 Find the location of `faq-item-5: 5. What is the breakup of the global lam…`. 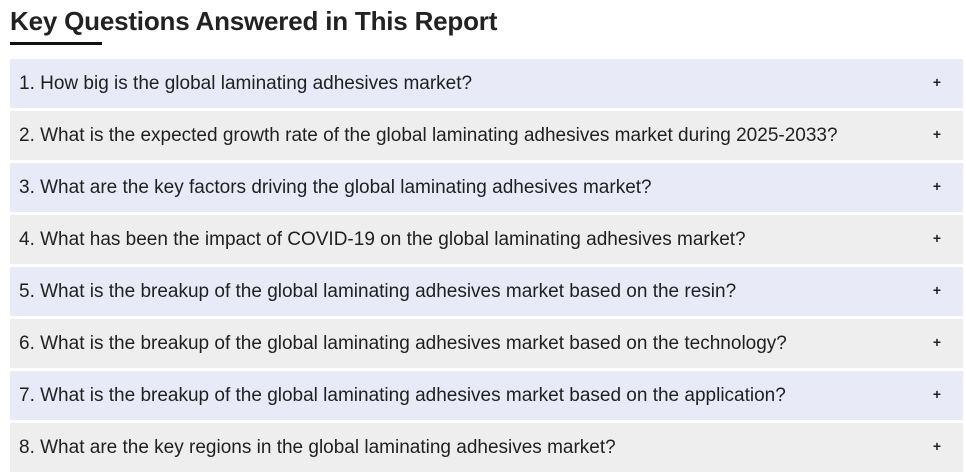

faq-item-5: 5. What is the breakup of the global lam… is located at coordinates (486, 291).